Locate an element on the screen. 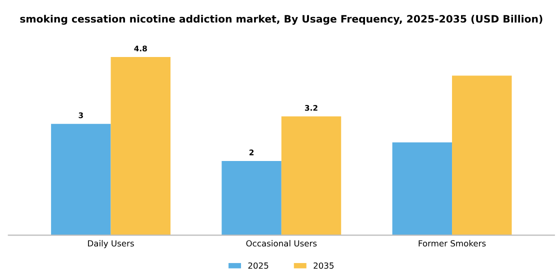  x-tick-label: Former Smokers is located at coordinates (452, 243).